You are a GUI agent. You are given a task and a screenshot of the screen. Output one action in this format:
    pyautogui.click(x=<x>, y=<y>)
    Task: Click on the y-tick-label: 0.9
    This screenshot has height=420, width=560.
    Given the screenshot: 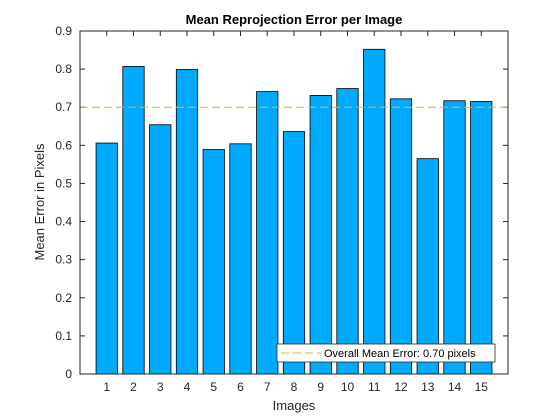 What is the action you would take?
    pyautogui.click(x=63, y=31)
    